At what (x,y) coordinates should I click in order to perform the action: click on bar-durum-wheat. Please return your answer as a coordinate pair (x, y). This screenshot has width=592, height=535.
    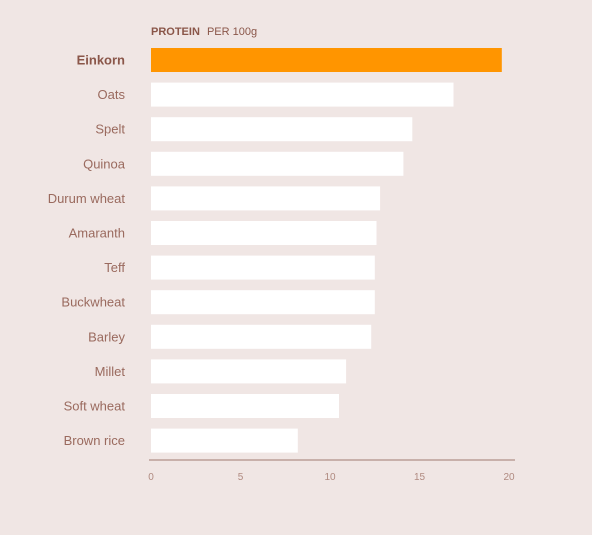
    Looking at the image, I should click on (266, 198).